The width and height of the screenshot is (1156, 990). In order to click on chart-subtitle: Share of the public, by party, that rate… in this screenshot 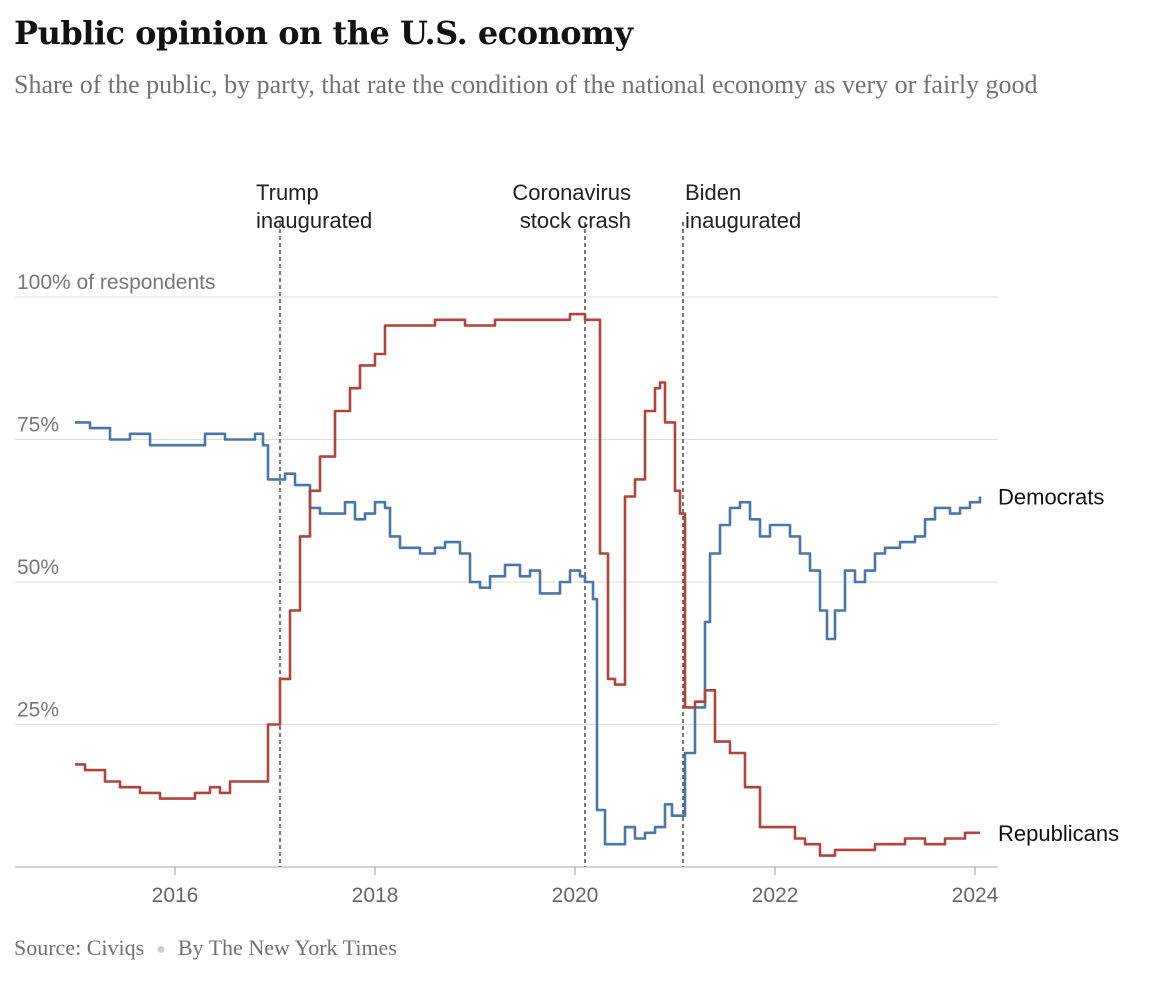, I will do `click(526, 84)`.